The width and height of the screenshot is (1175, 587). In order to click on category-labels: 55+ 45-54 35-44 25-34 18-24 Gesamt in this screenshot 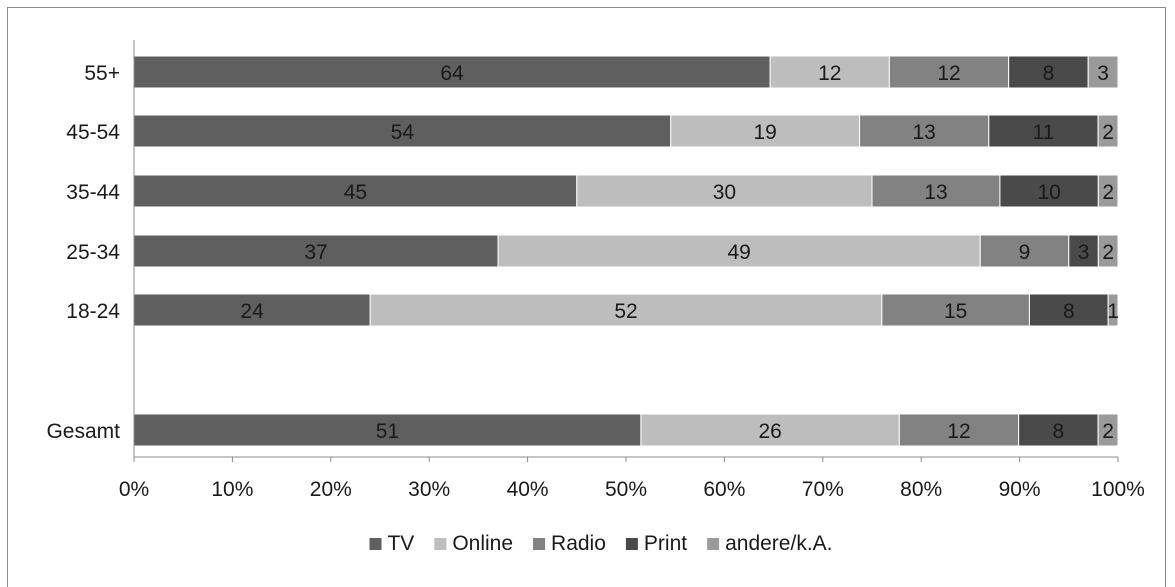, I will do `click(83, 252)`.